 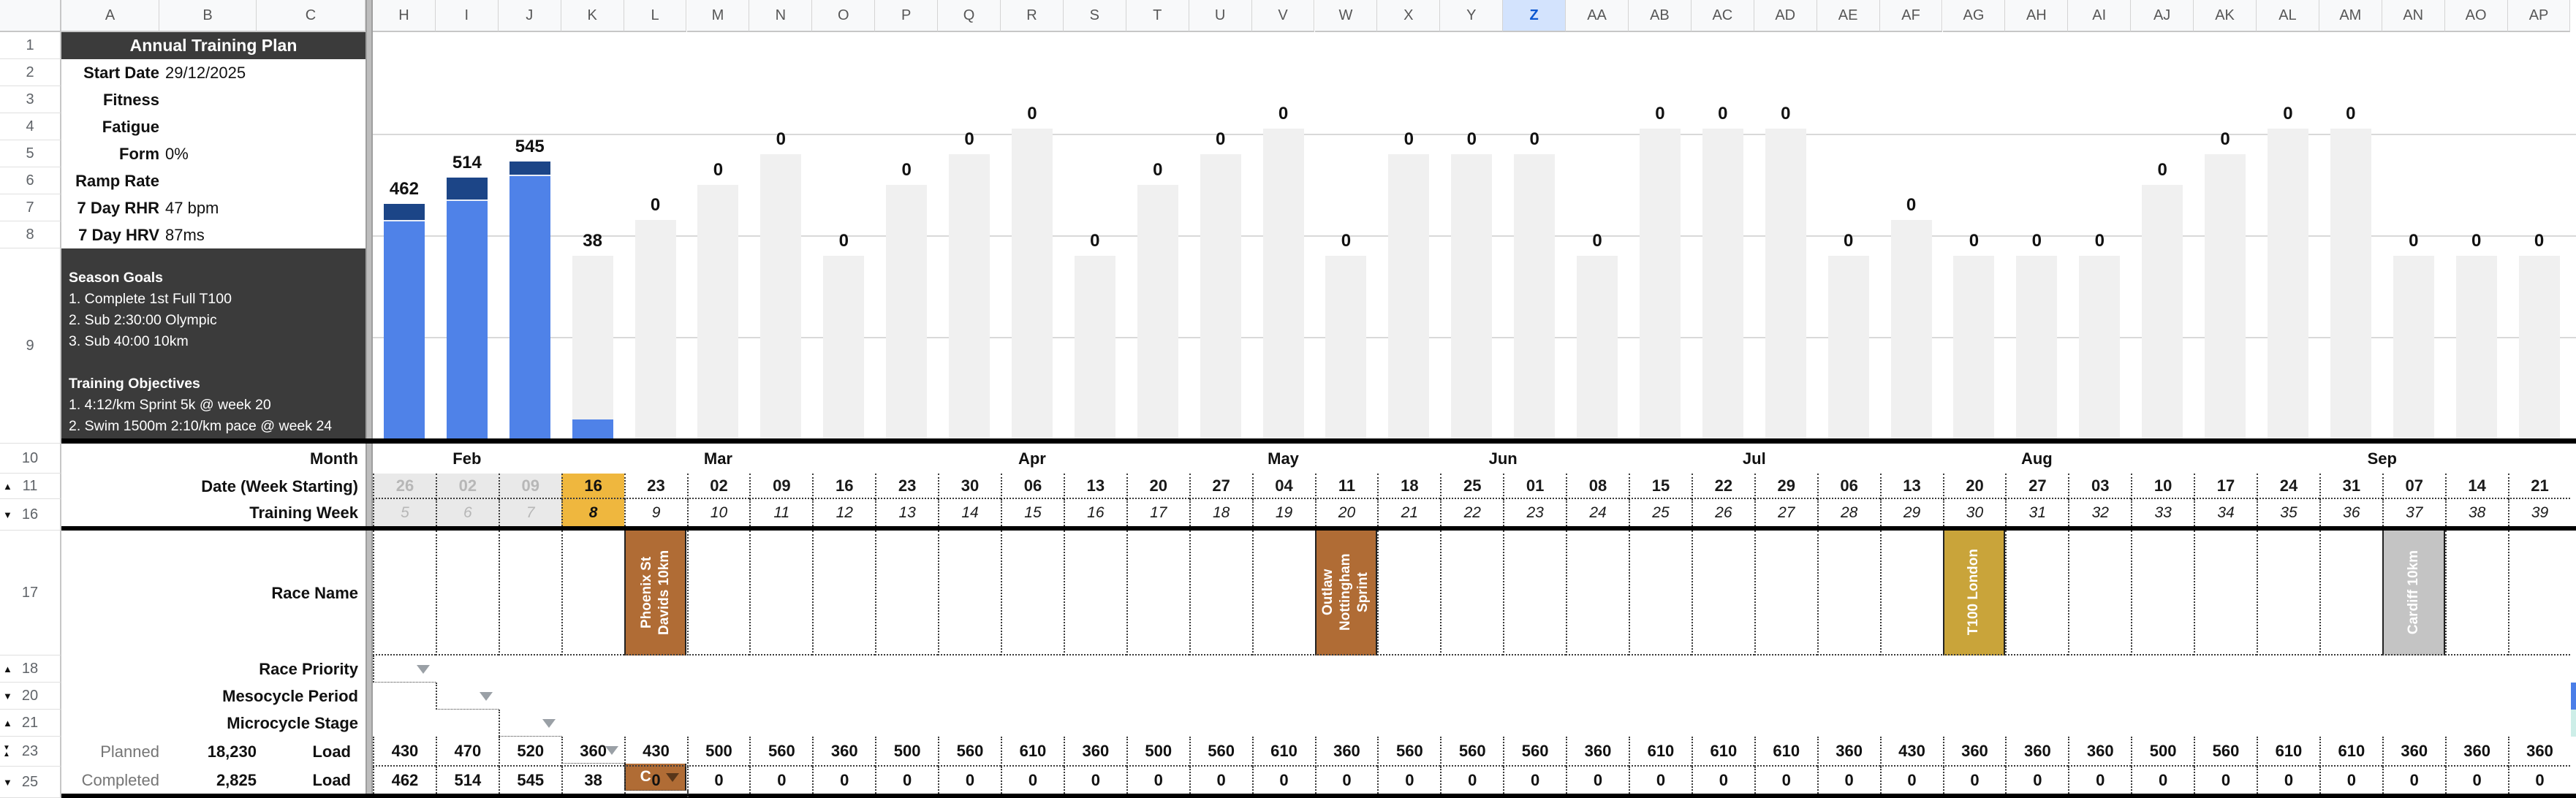 I want to click on date-cell-w11: 09, so click(x=781, y=486).